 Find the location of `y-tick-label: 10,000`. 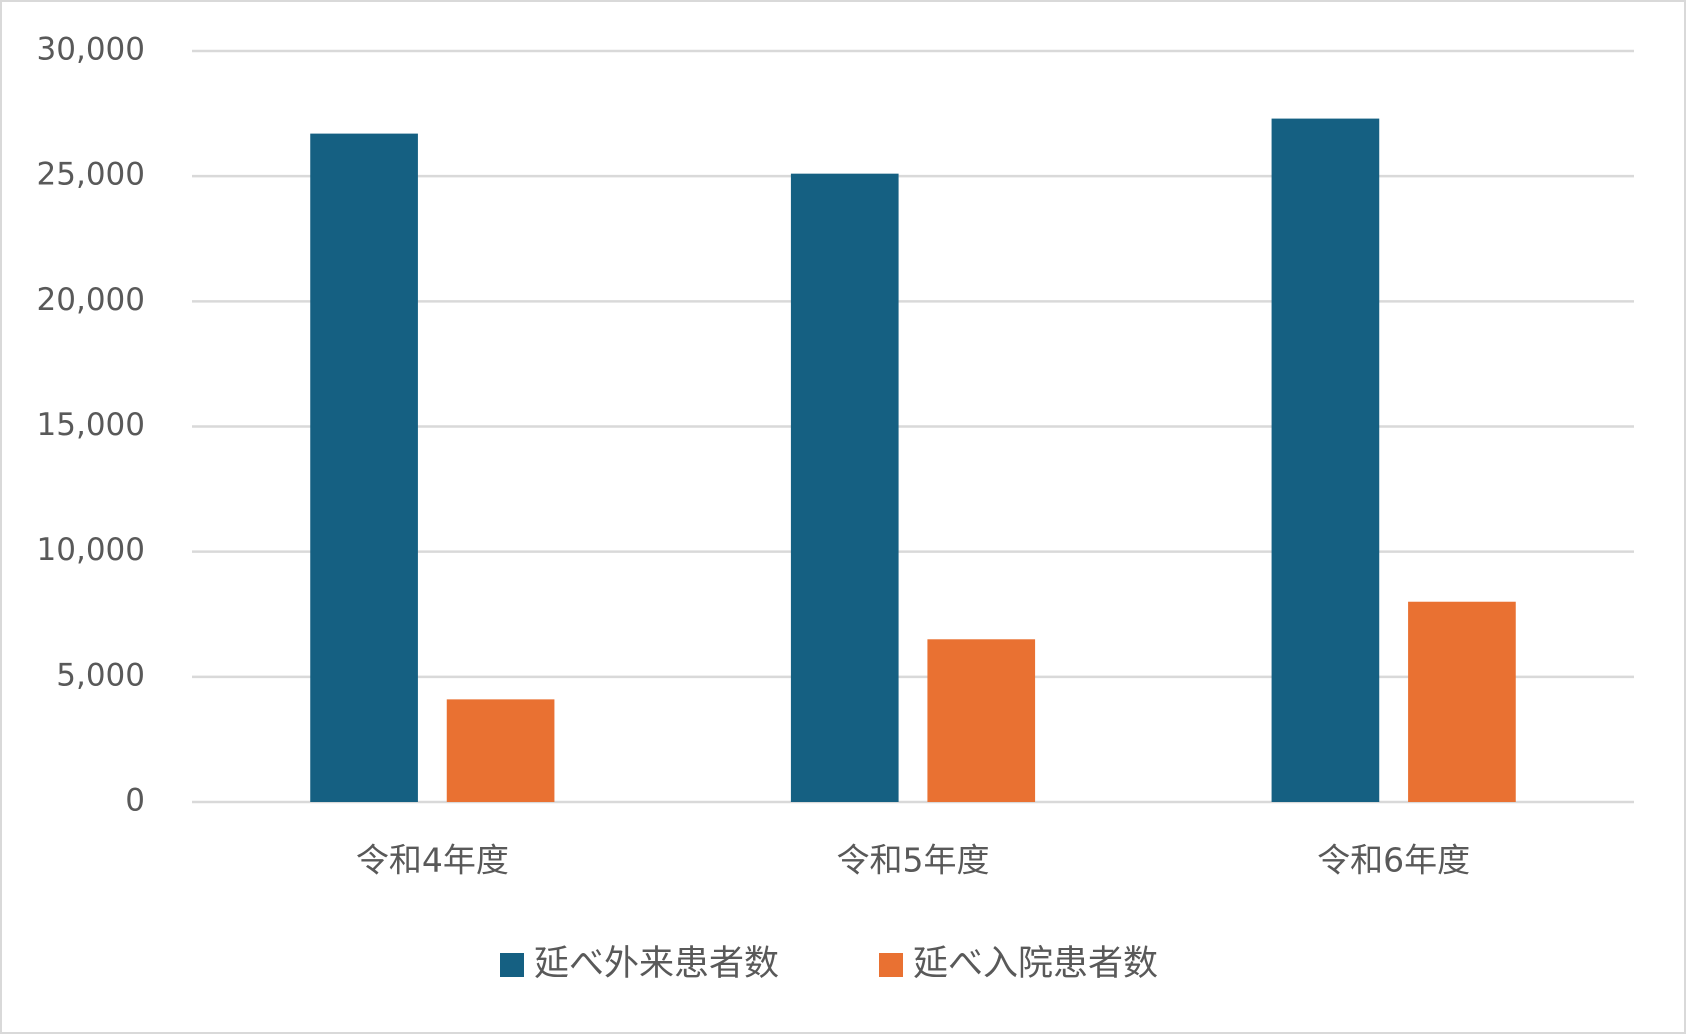

y-tick-label: 10,000 is located at coordinates (91, 550).